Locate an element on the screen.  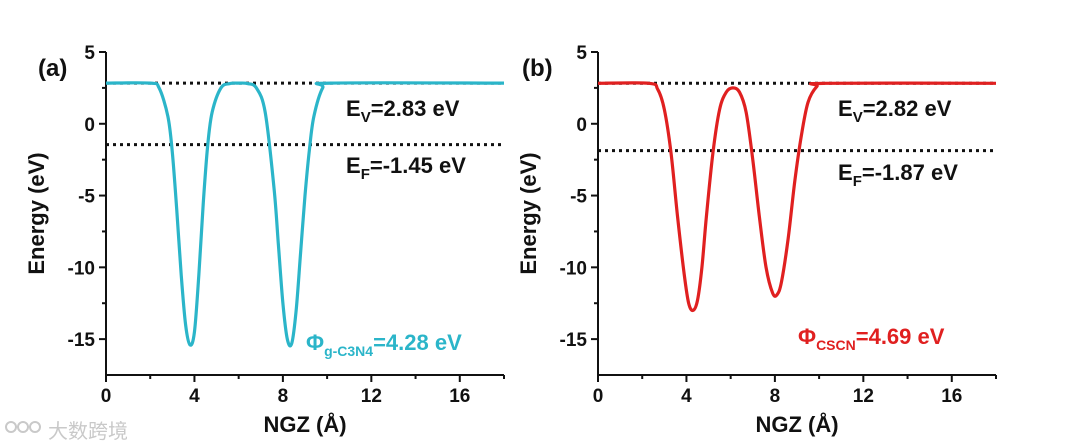
fermi-level-label: EF=-1.87 eV is located at coordinates (898, 175).